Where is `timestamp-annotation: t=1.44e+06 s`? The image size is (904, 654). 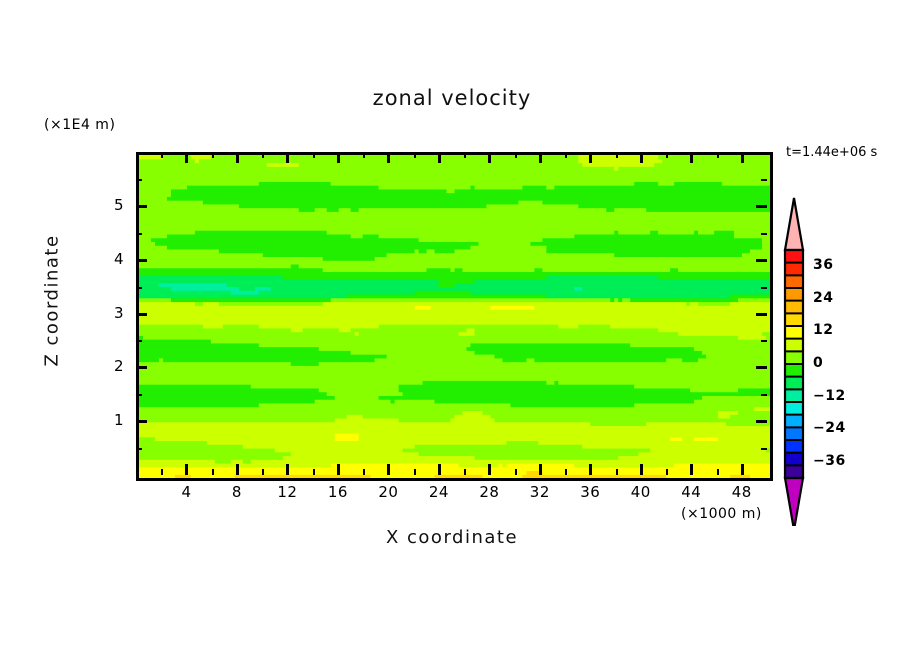
timestamp-annotation: t=1.44e+06 s is located at coordinates (832, 152).